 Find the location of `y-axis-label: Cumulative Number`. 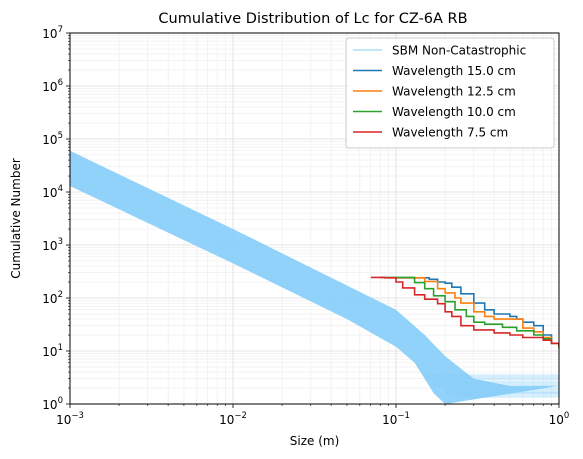

y-axis-label: Cumulative Number is located at coordinates (16, 218).